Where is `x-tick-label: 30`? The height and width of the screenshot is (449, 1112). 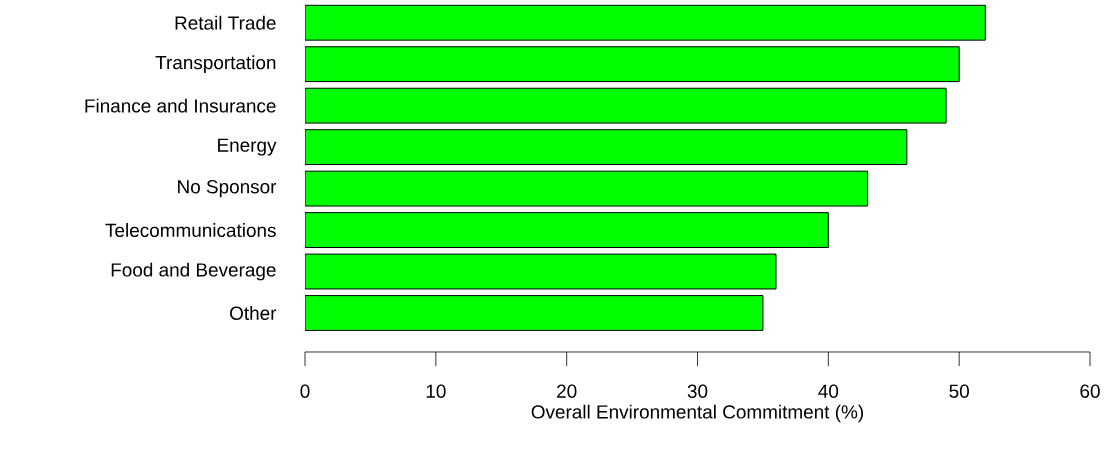 x-tick-label: 30 is located at coordinates (697, 391).